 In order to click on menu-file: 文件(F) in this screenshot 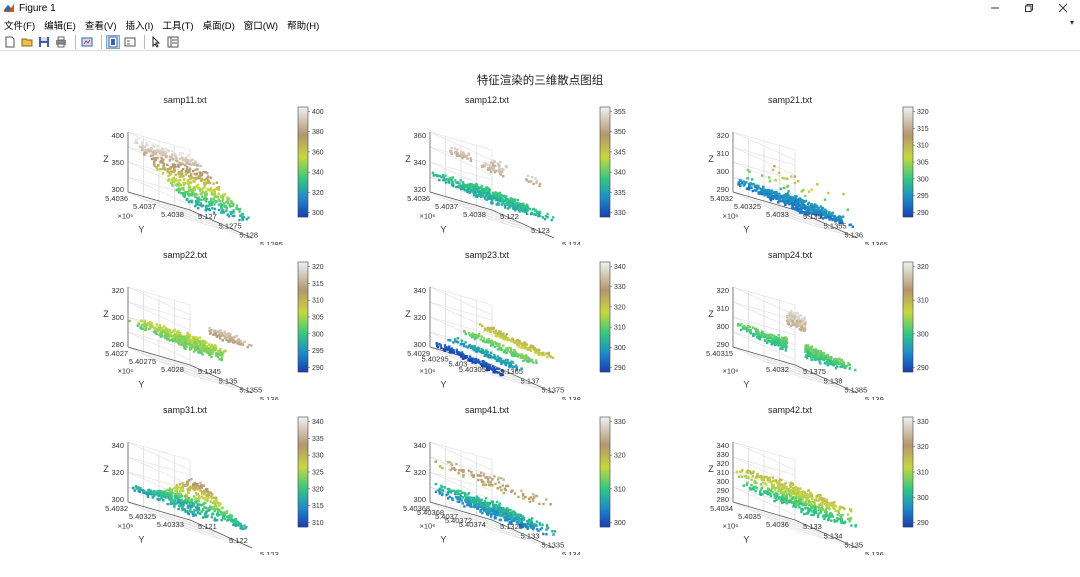, I will do `click(20, 26)`.